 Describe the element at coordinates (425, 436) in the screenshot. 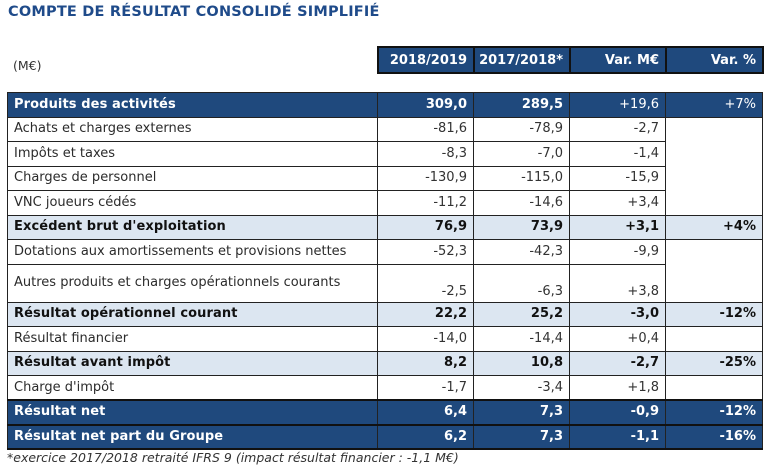

I see `value-2018-2019: 6,2` at that location.